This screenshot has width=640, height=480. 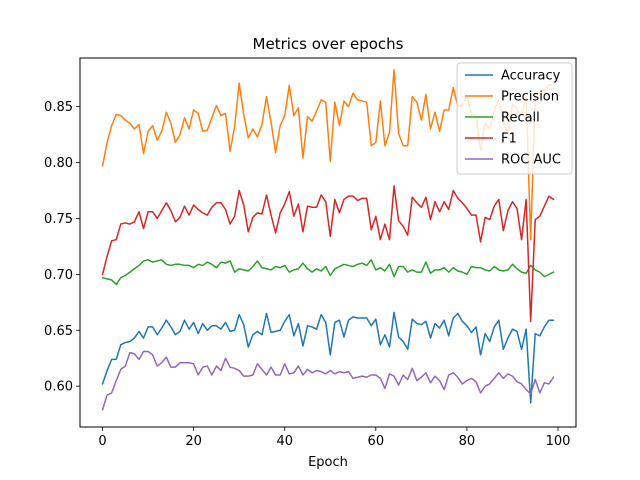 What do you see at coordinates (530, 97) in the screenshot?
I see `legend-label: Precision` at bounding box center [530, 97].